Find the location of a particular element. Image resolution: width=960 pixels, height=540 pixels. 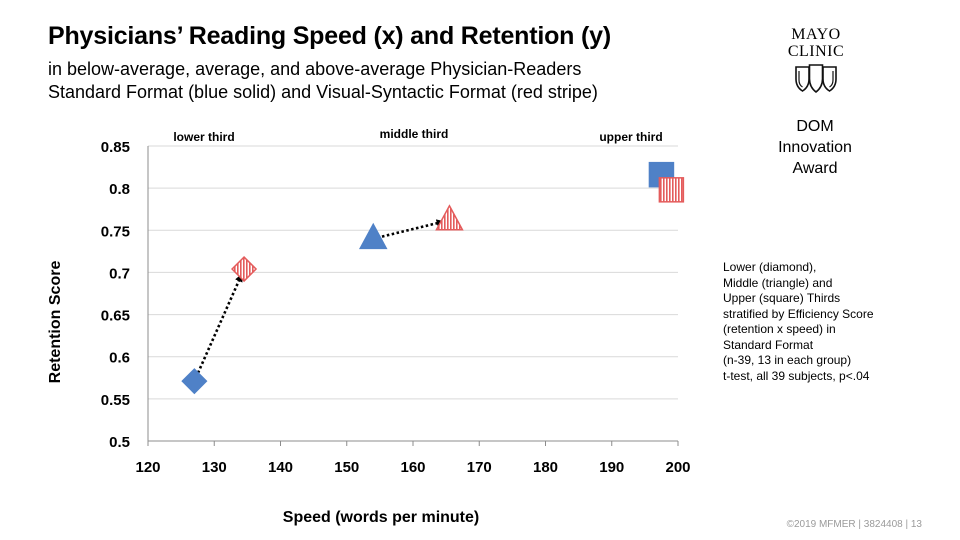

y-tick-label: 0.65 is located at coordinates (115, 316).